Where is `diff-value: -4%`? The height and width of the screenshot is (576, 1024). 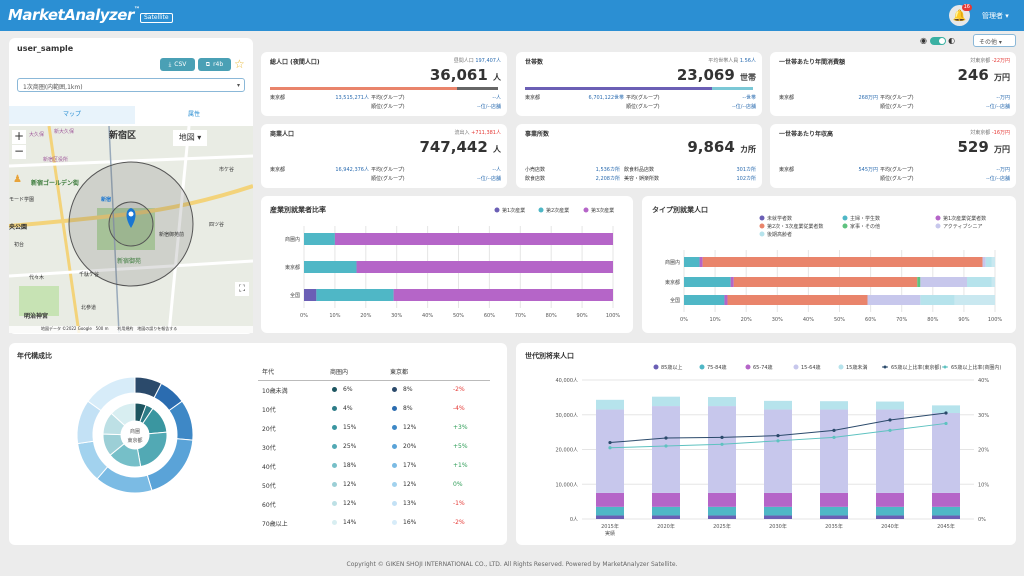
diff-value: -4% is located at coordinates (459, 408).